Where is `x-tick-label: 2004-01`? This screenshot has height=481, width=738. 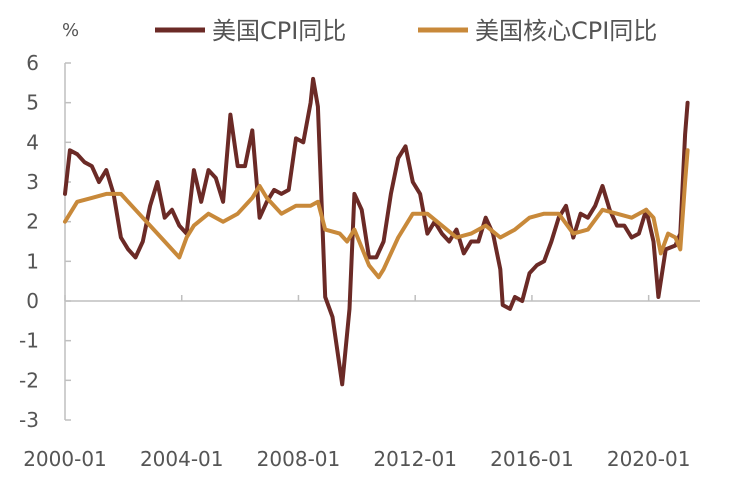 x-tick-label: 2004-01 is located at coordinates (182, 459).